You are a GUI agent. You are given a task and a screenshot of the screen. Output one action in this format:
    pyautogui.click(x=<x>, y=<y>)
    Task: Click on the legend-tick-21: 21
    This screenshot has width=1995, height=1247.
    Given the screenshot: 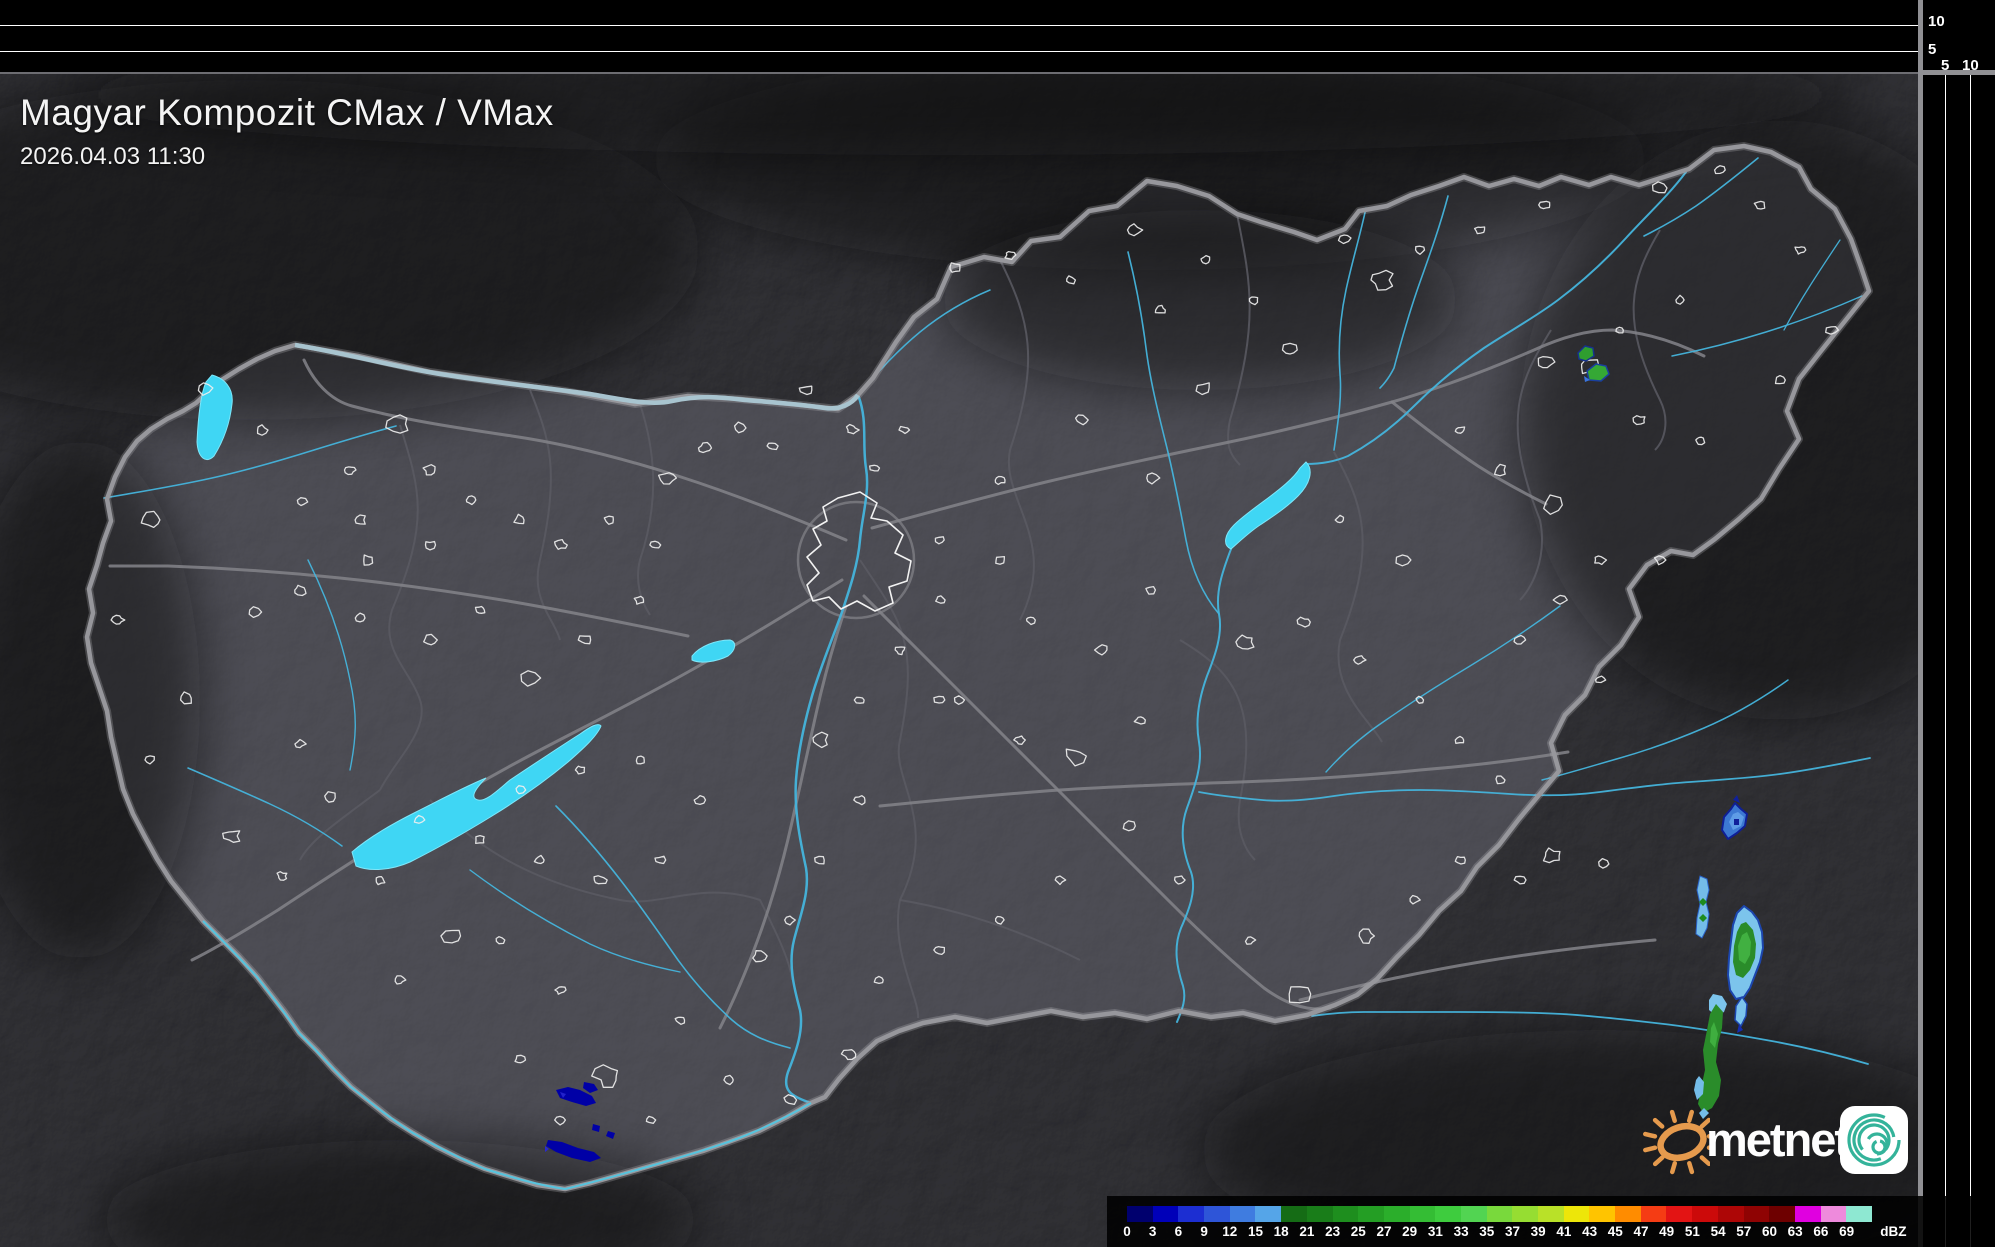 What is the action you would take?
    pyautogui.click(x=1307, y=1231)
    